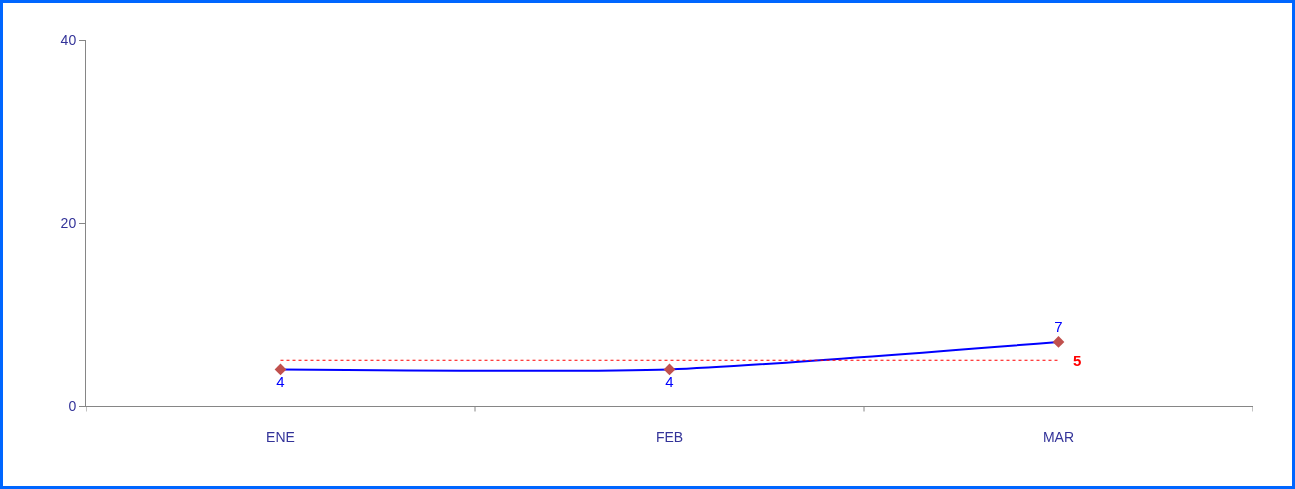 The image size is (1295, 489). I want to click on data-label: 7, so click(1058, 326).